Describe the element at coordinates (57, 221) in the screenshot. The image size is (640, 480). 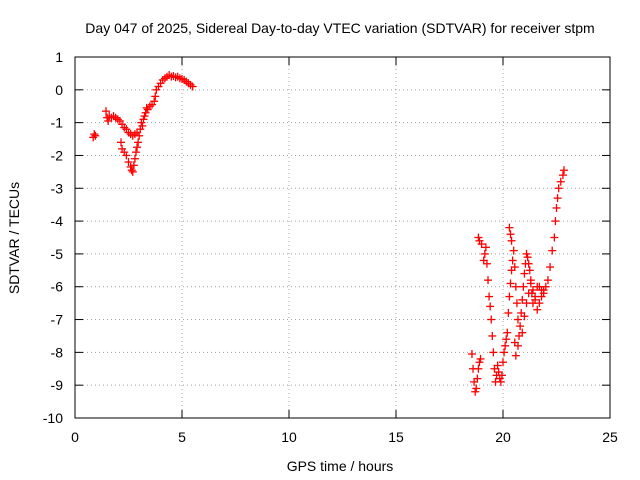
I see `y-tick-label: -4` at that location.